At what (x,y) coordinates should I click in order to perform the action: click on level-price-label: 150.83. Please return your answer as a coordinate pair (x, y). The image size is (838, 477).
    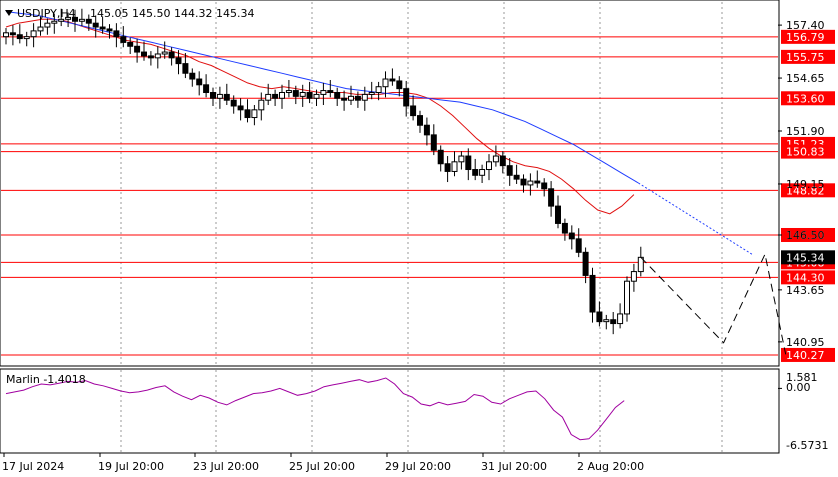
    Looking at the image, I should click on (805, 152).